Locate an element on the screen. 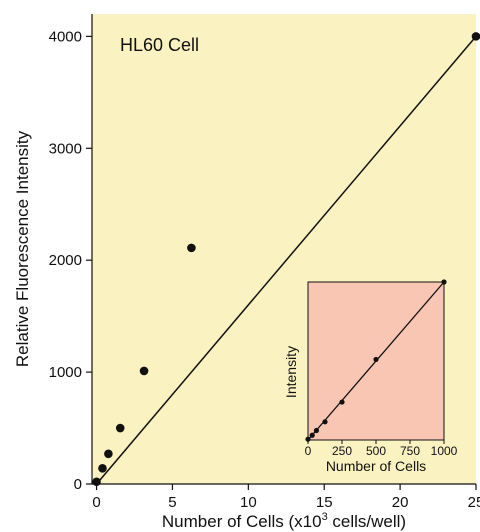 The height and width of the screenshot is (532, 480). x-tick-label-5: 25 is located at coordinates (474, 502).